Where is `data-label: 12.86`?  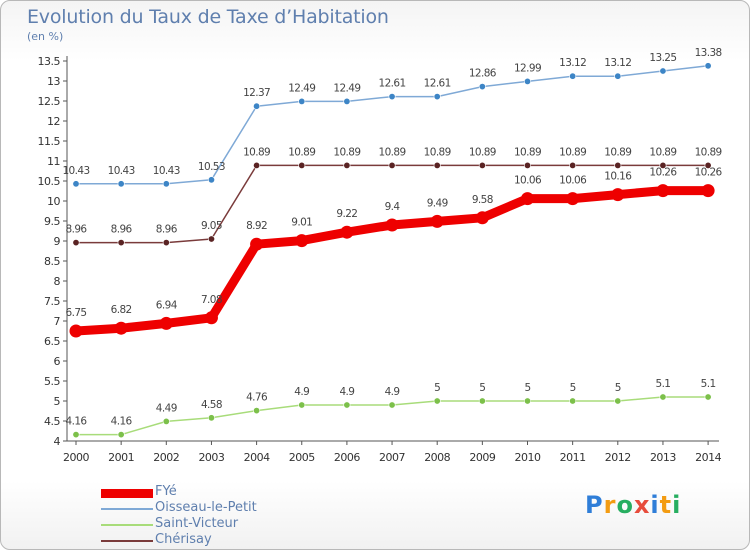
data-label: 12.86 is located at coordinates (483, 74).